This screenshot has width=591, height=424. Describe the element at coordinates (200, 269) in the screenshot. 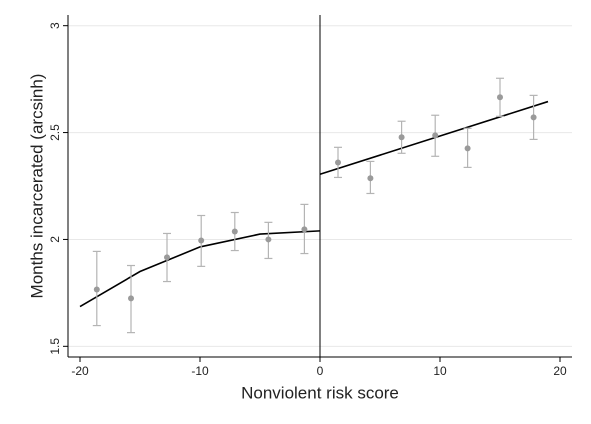

I see `fit-line` at that location.